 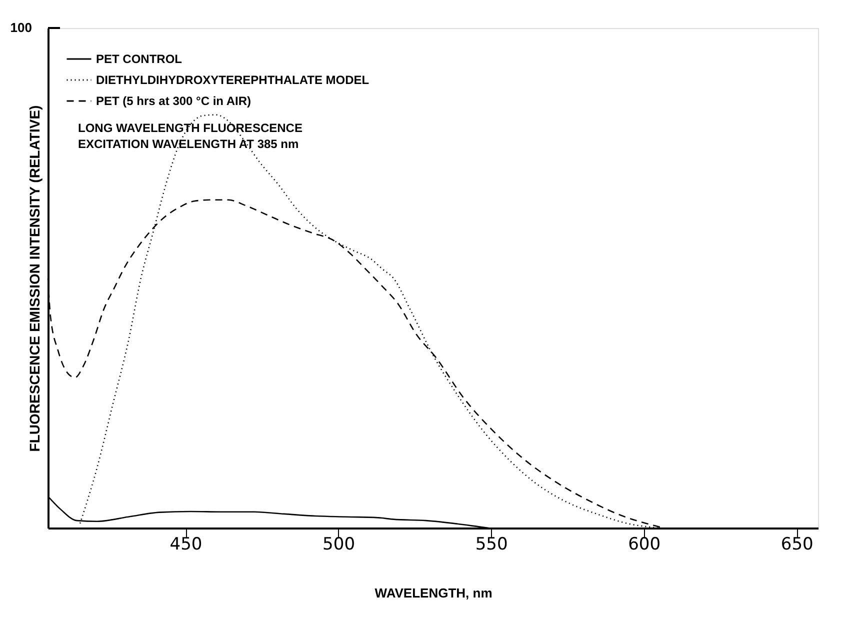 I want to click on y-axis-title: FLUORESCENCE EMISSION INTENSITY (RELATIVE), so click(x=34, y=278).